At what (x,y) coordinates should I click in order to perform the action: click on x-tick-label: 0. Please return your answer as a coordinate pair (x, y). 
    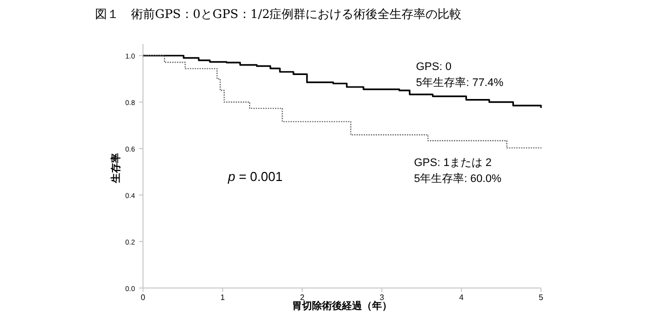
    Looking at the image, I should click on (143, 297).